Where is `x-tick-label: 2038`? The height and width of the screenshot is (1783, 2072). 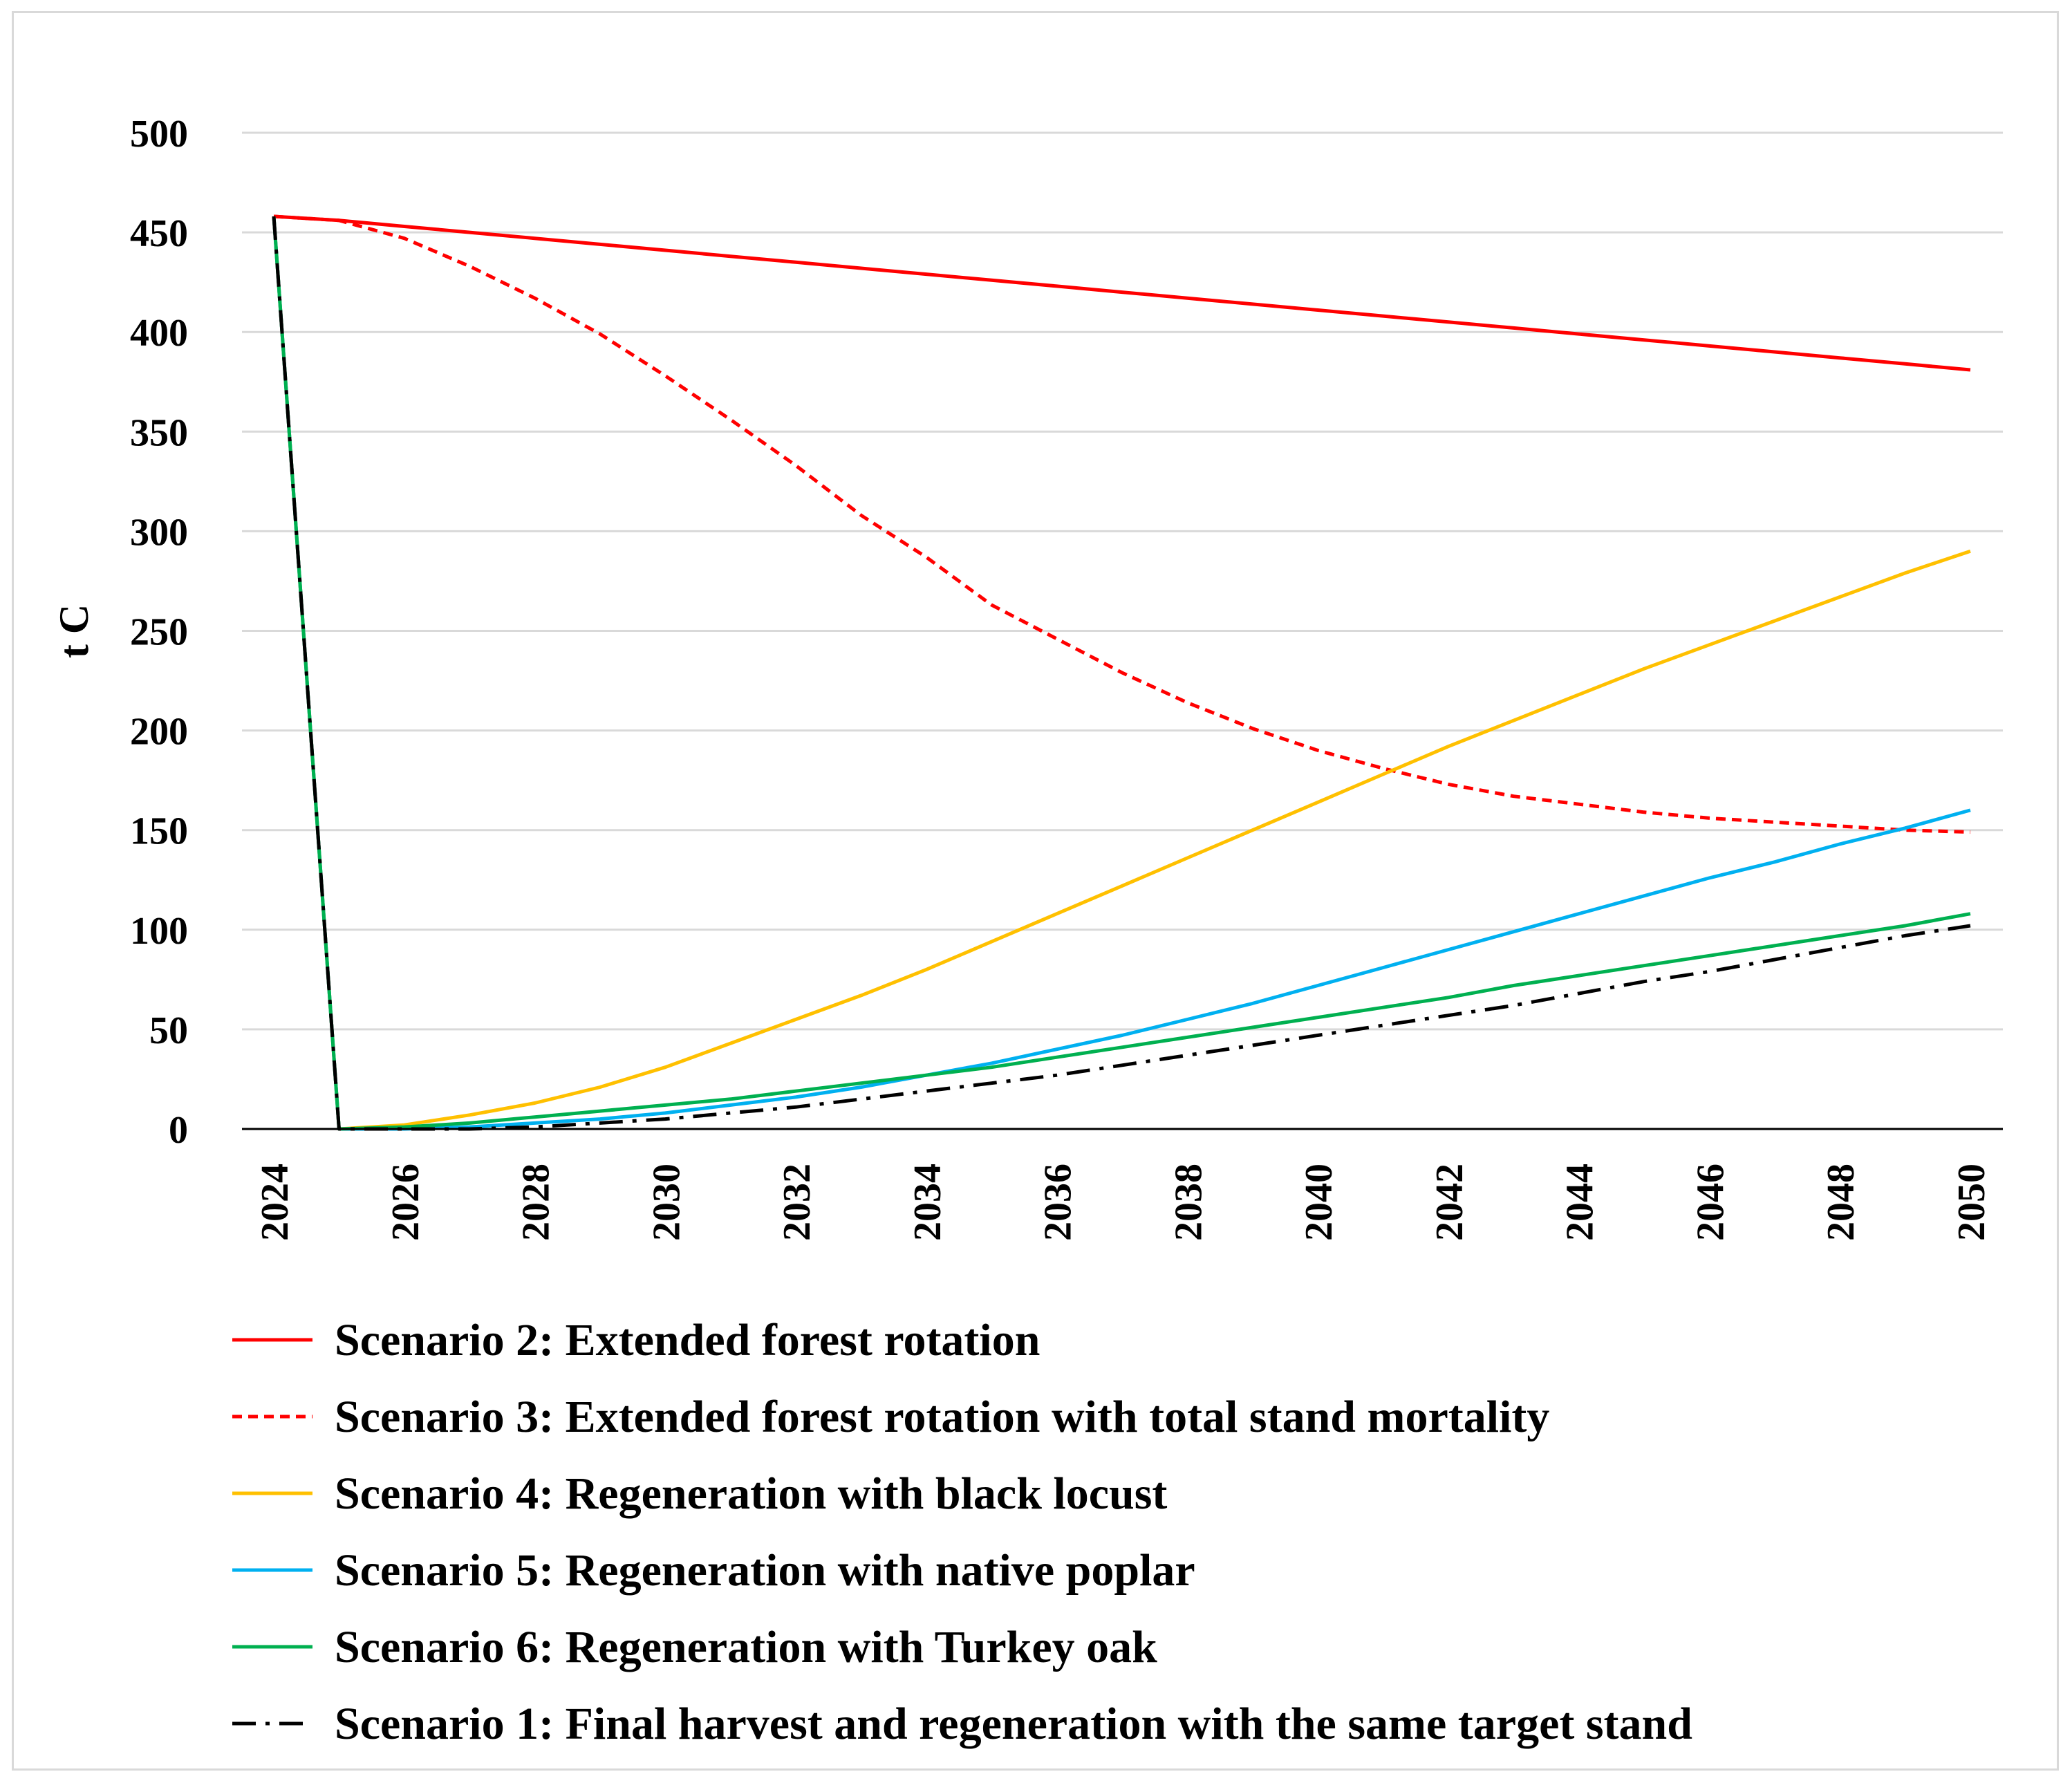 x-tick-label: 2038 is located at coordinates (1188, 1203).